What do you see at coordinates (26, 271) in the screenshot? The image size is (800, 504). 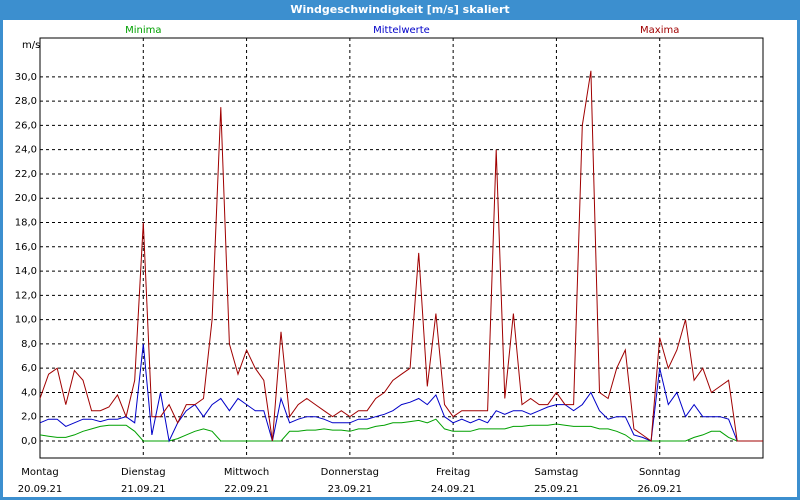 I see `y-tick-label: 14,0` at bounding box center [26, 271].